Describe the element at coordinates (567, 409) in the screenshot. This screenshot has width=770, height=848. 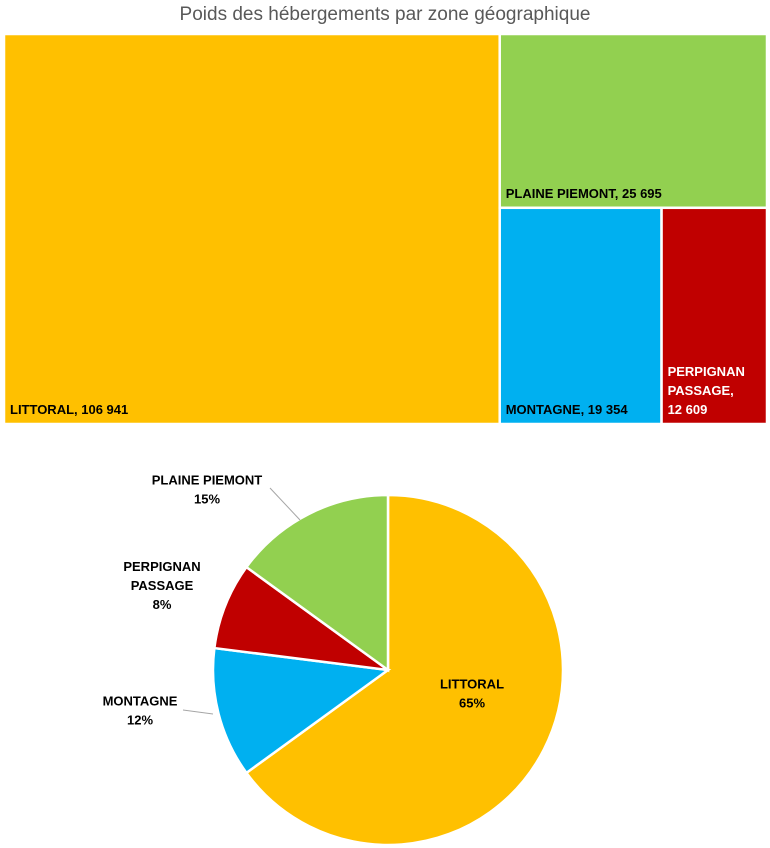
I see `treemap-label-montagne: MONTAGNE, 19 354` at that location.